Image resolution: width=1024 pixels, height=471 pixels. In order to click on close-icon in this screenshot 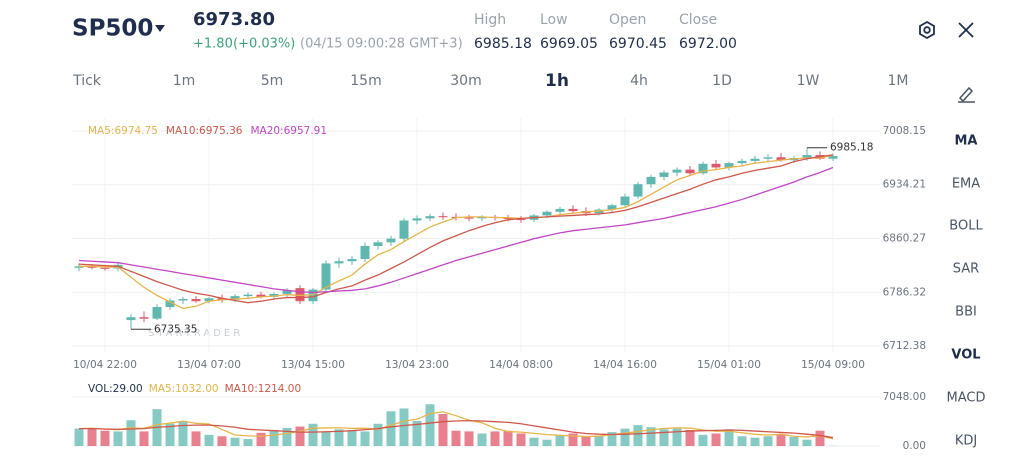, I will do `click(966, 30)`.